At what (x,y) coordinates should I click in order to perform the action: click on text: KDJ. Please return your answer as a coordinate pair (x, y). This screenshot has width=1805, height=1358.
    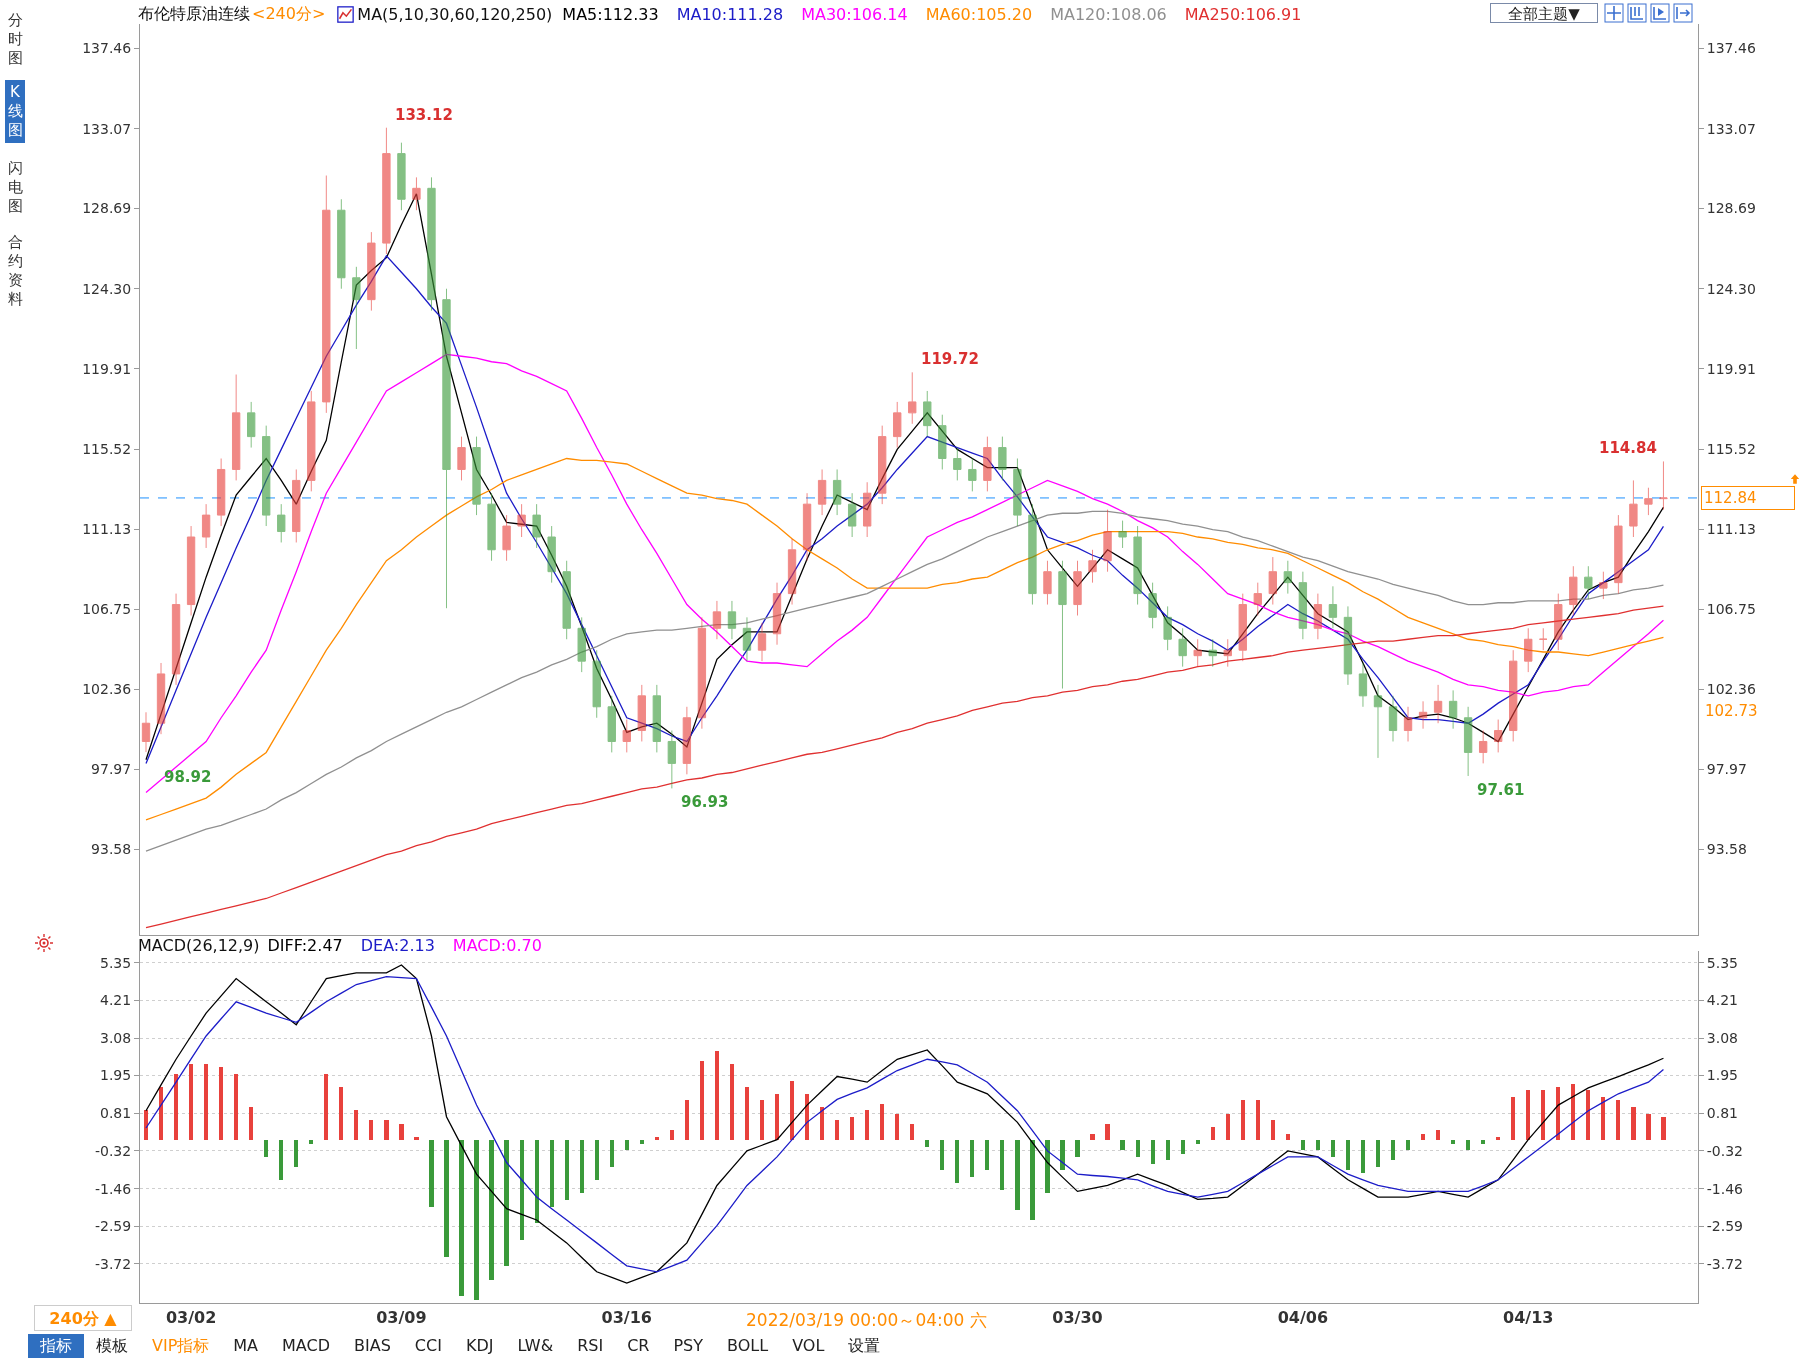
    Looking at the image, I should click on (479, 1346).